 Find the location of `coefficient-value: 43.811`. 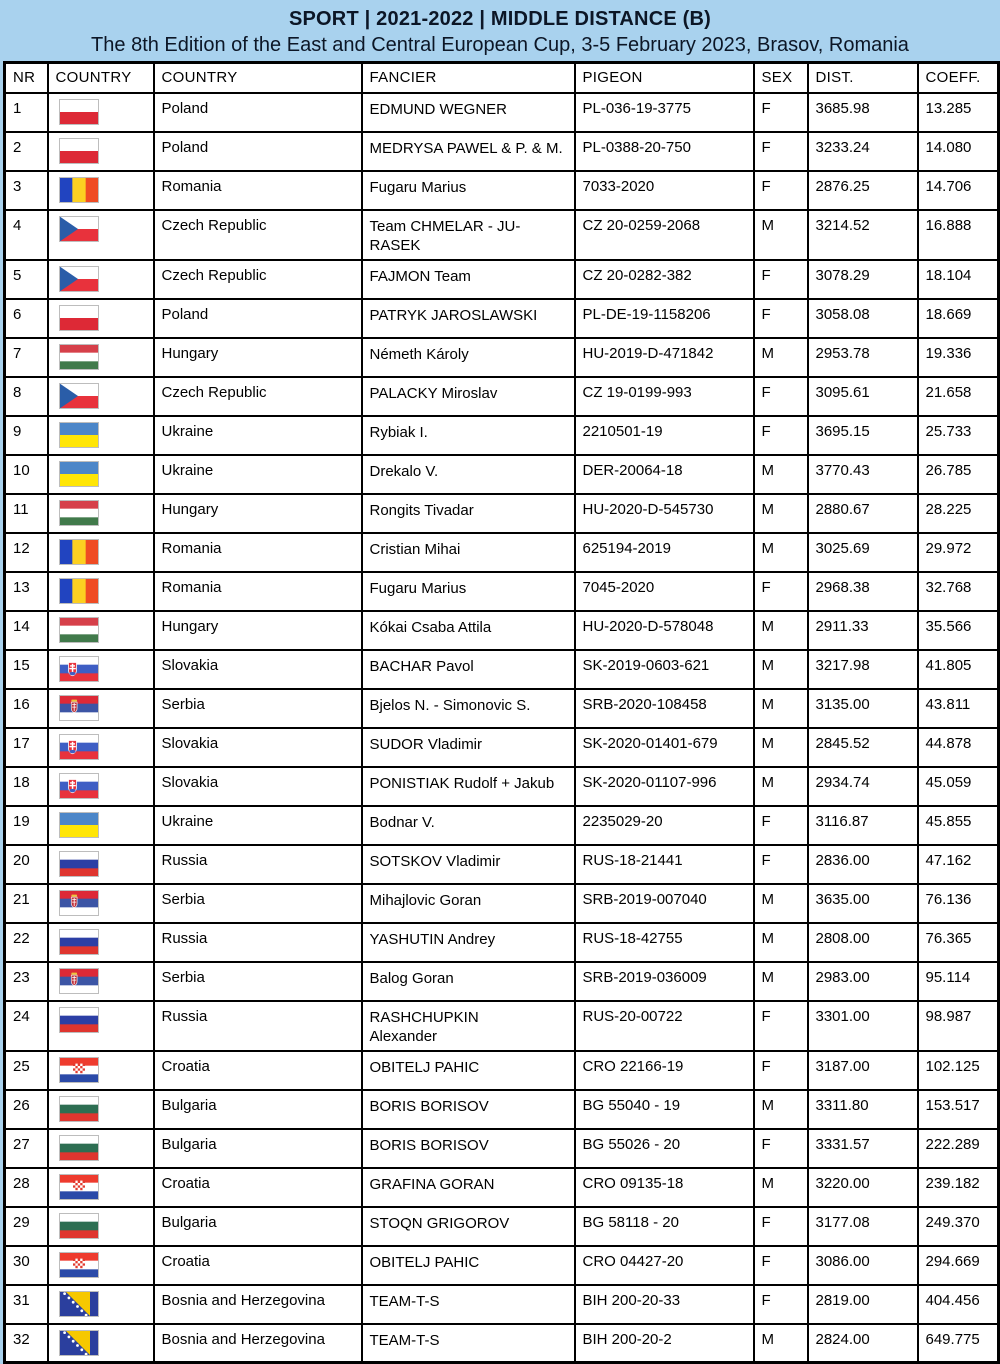

coefficient-value: 43.811 is located at coordinates (958, 708).